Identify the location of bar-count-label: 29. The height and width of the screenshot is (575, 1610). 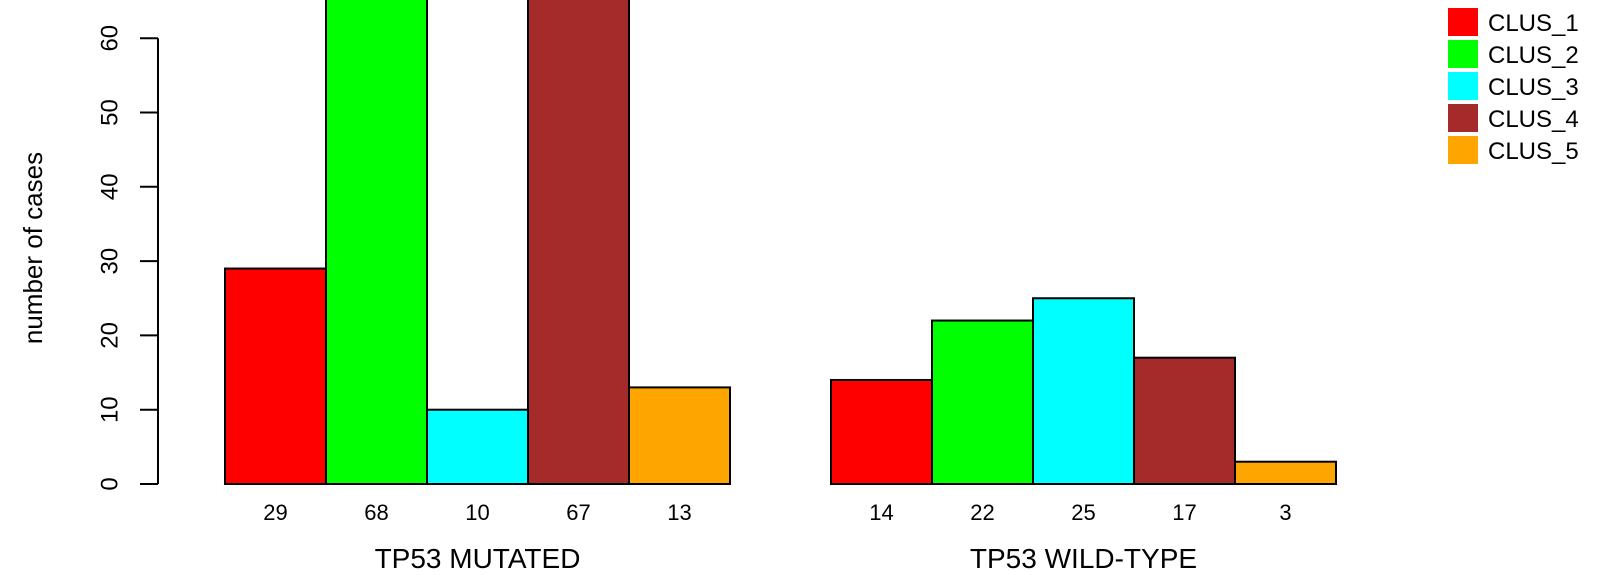
(275, 512).